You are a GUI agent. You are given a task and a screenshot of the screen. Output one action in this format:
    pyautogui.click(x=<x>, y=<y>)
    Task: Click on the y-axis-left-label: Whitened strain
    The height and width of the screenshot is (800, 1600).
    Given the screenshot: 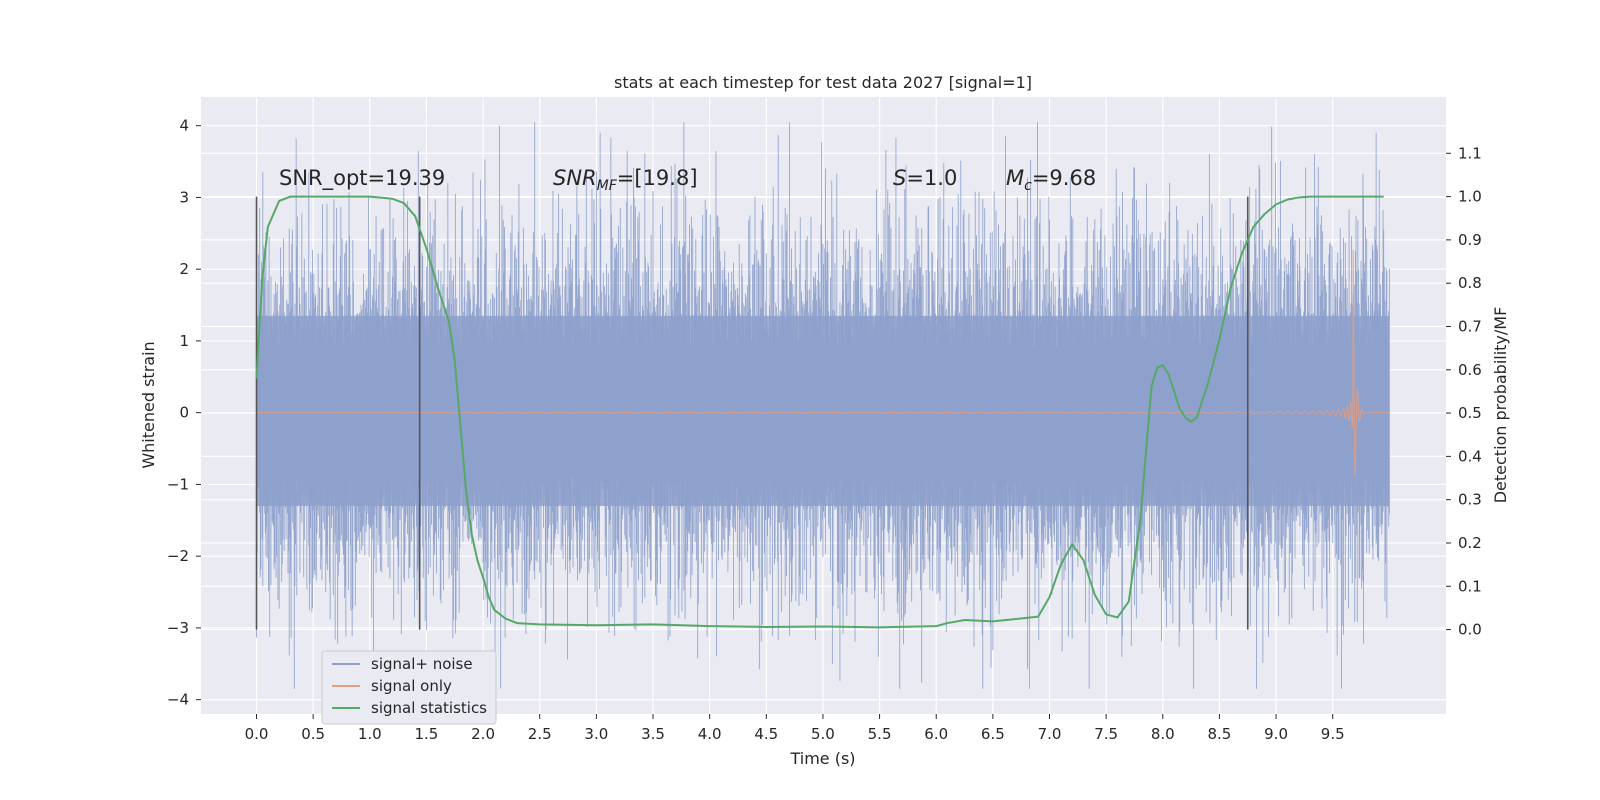 What is the action you would take?
    pyautogui.click(x=148, y=404)
    